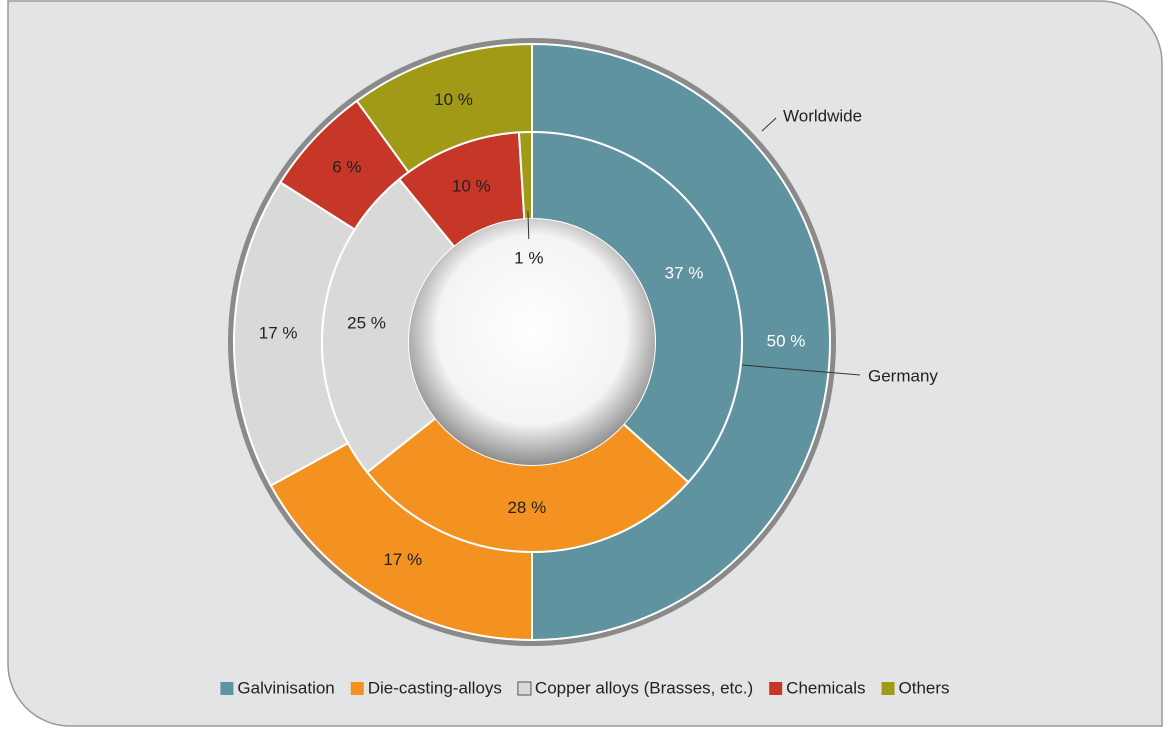 The width and height of the screenshot is (1170, 734). I want to click on series-label: Worldwide, so click(822, 115).